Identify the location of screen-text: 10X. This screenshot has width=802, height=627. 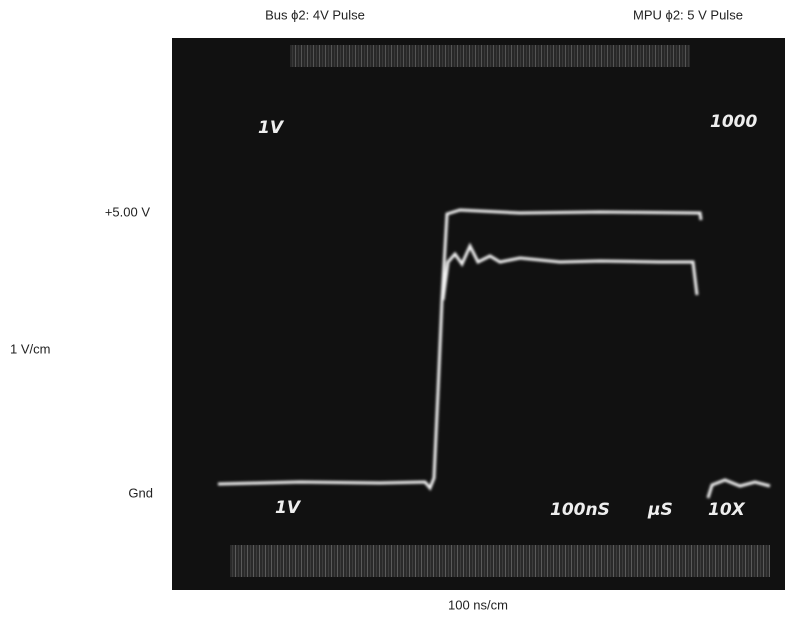
(727, 510).